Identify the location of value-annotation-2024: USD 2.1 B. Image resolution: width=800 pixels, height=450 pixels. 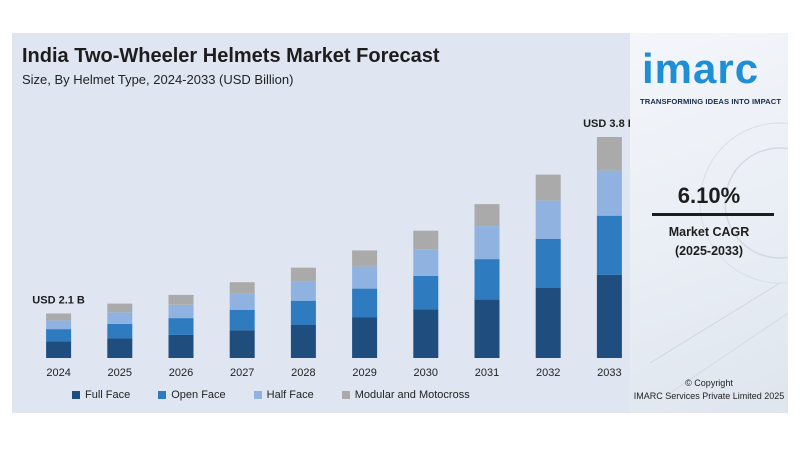
(58, 301).